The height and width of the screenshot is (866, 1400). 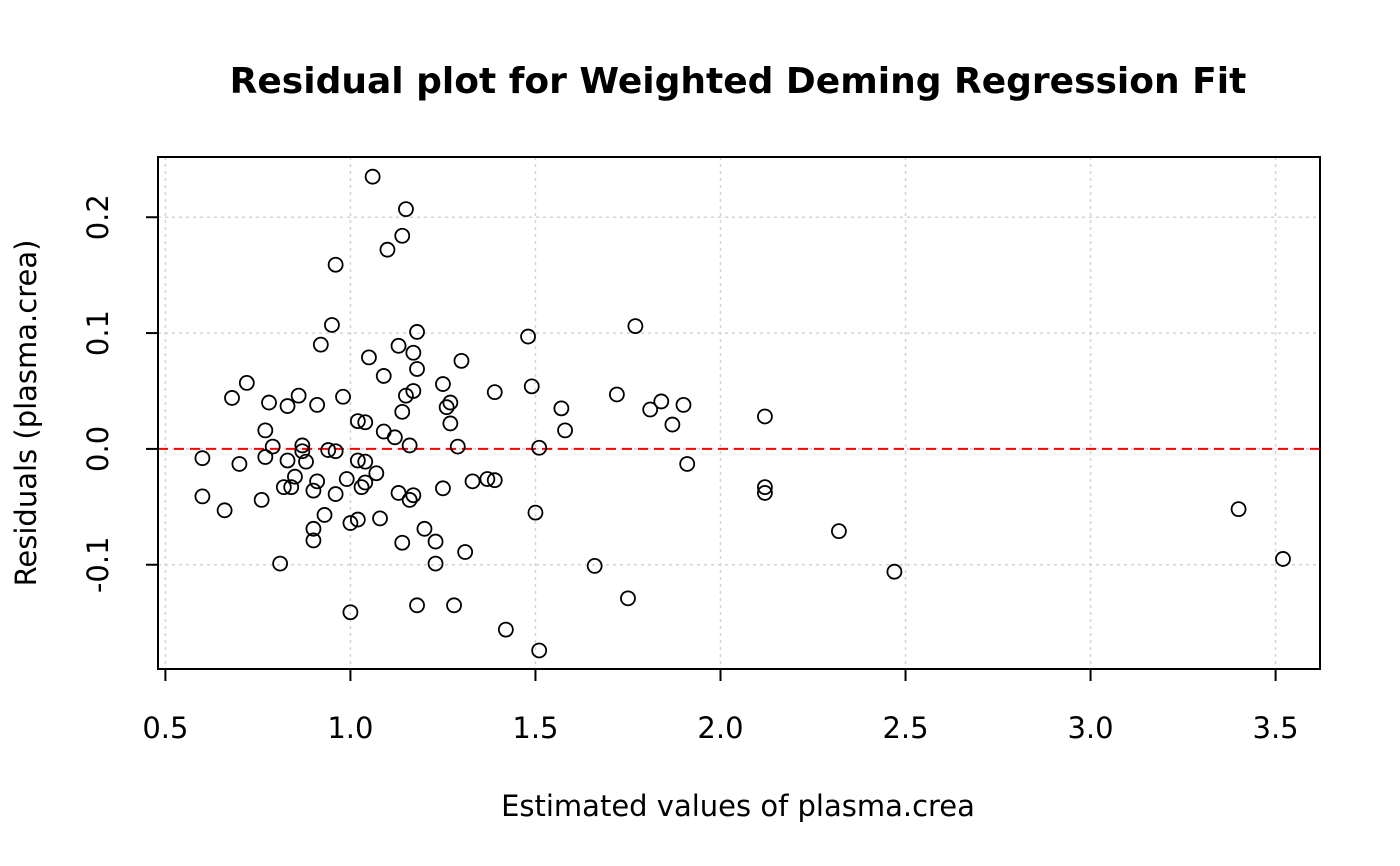 What do you see at coordinates (720, 706) in the screenshot?
I see `x-axis: 0.5 1.0 1.5 2.0 2.5 3.0 3.5` at bounding box center [720, 706].